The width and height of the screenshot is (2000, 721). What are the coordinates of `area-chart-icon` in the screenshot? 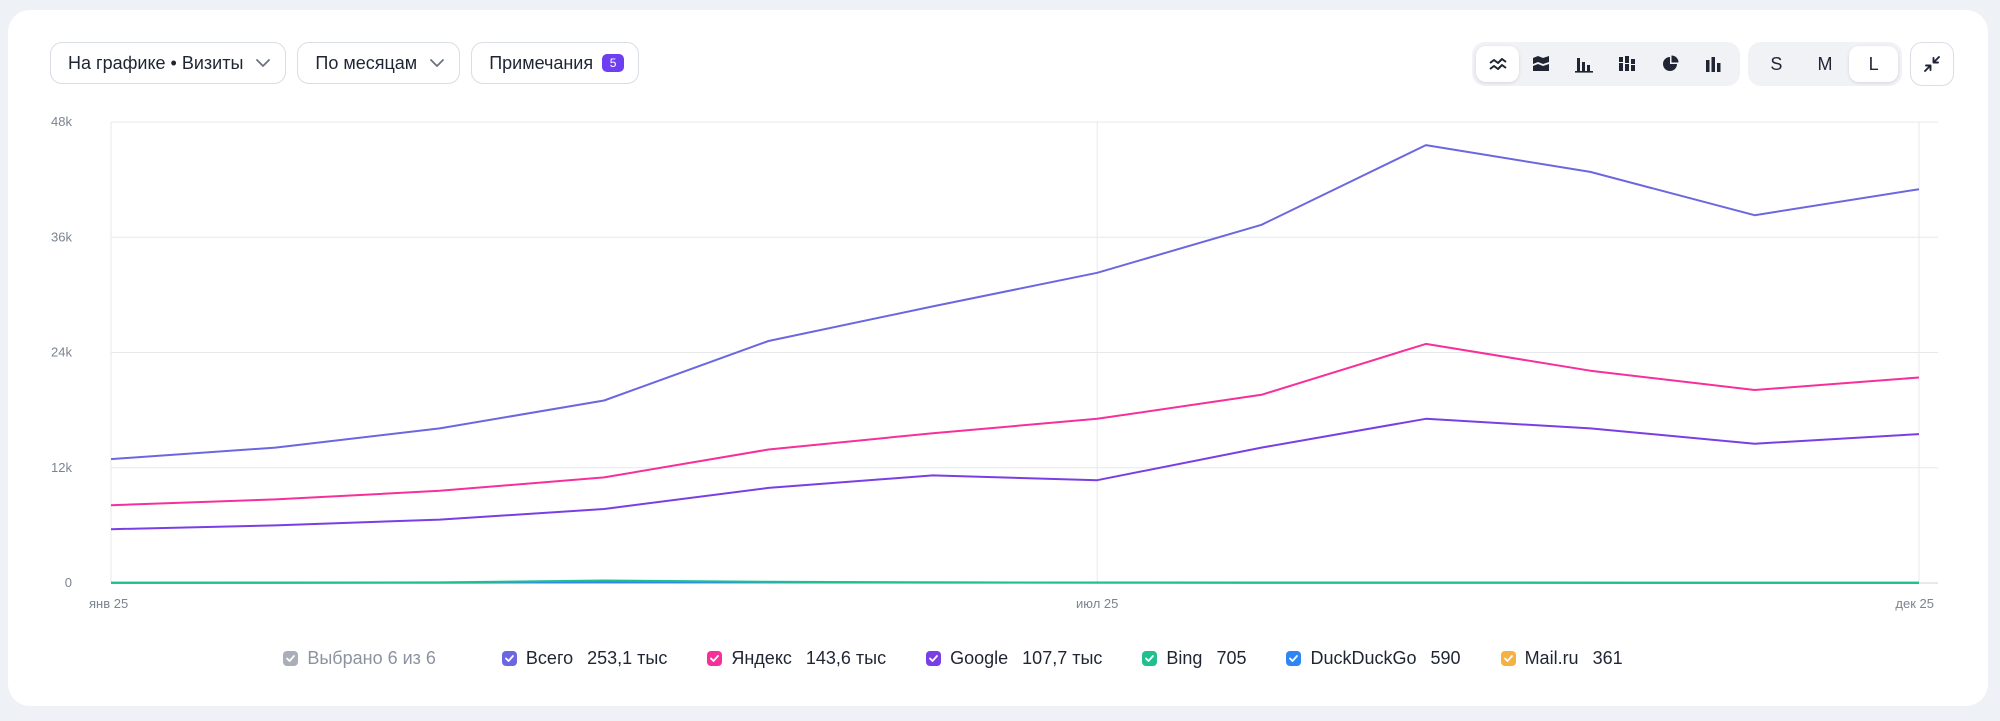 It's located at (1540, 63).